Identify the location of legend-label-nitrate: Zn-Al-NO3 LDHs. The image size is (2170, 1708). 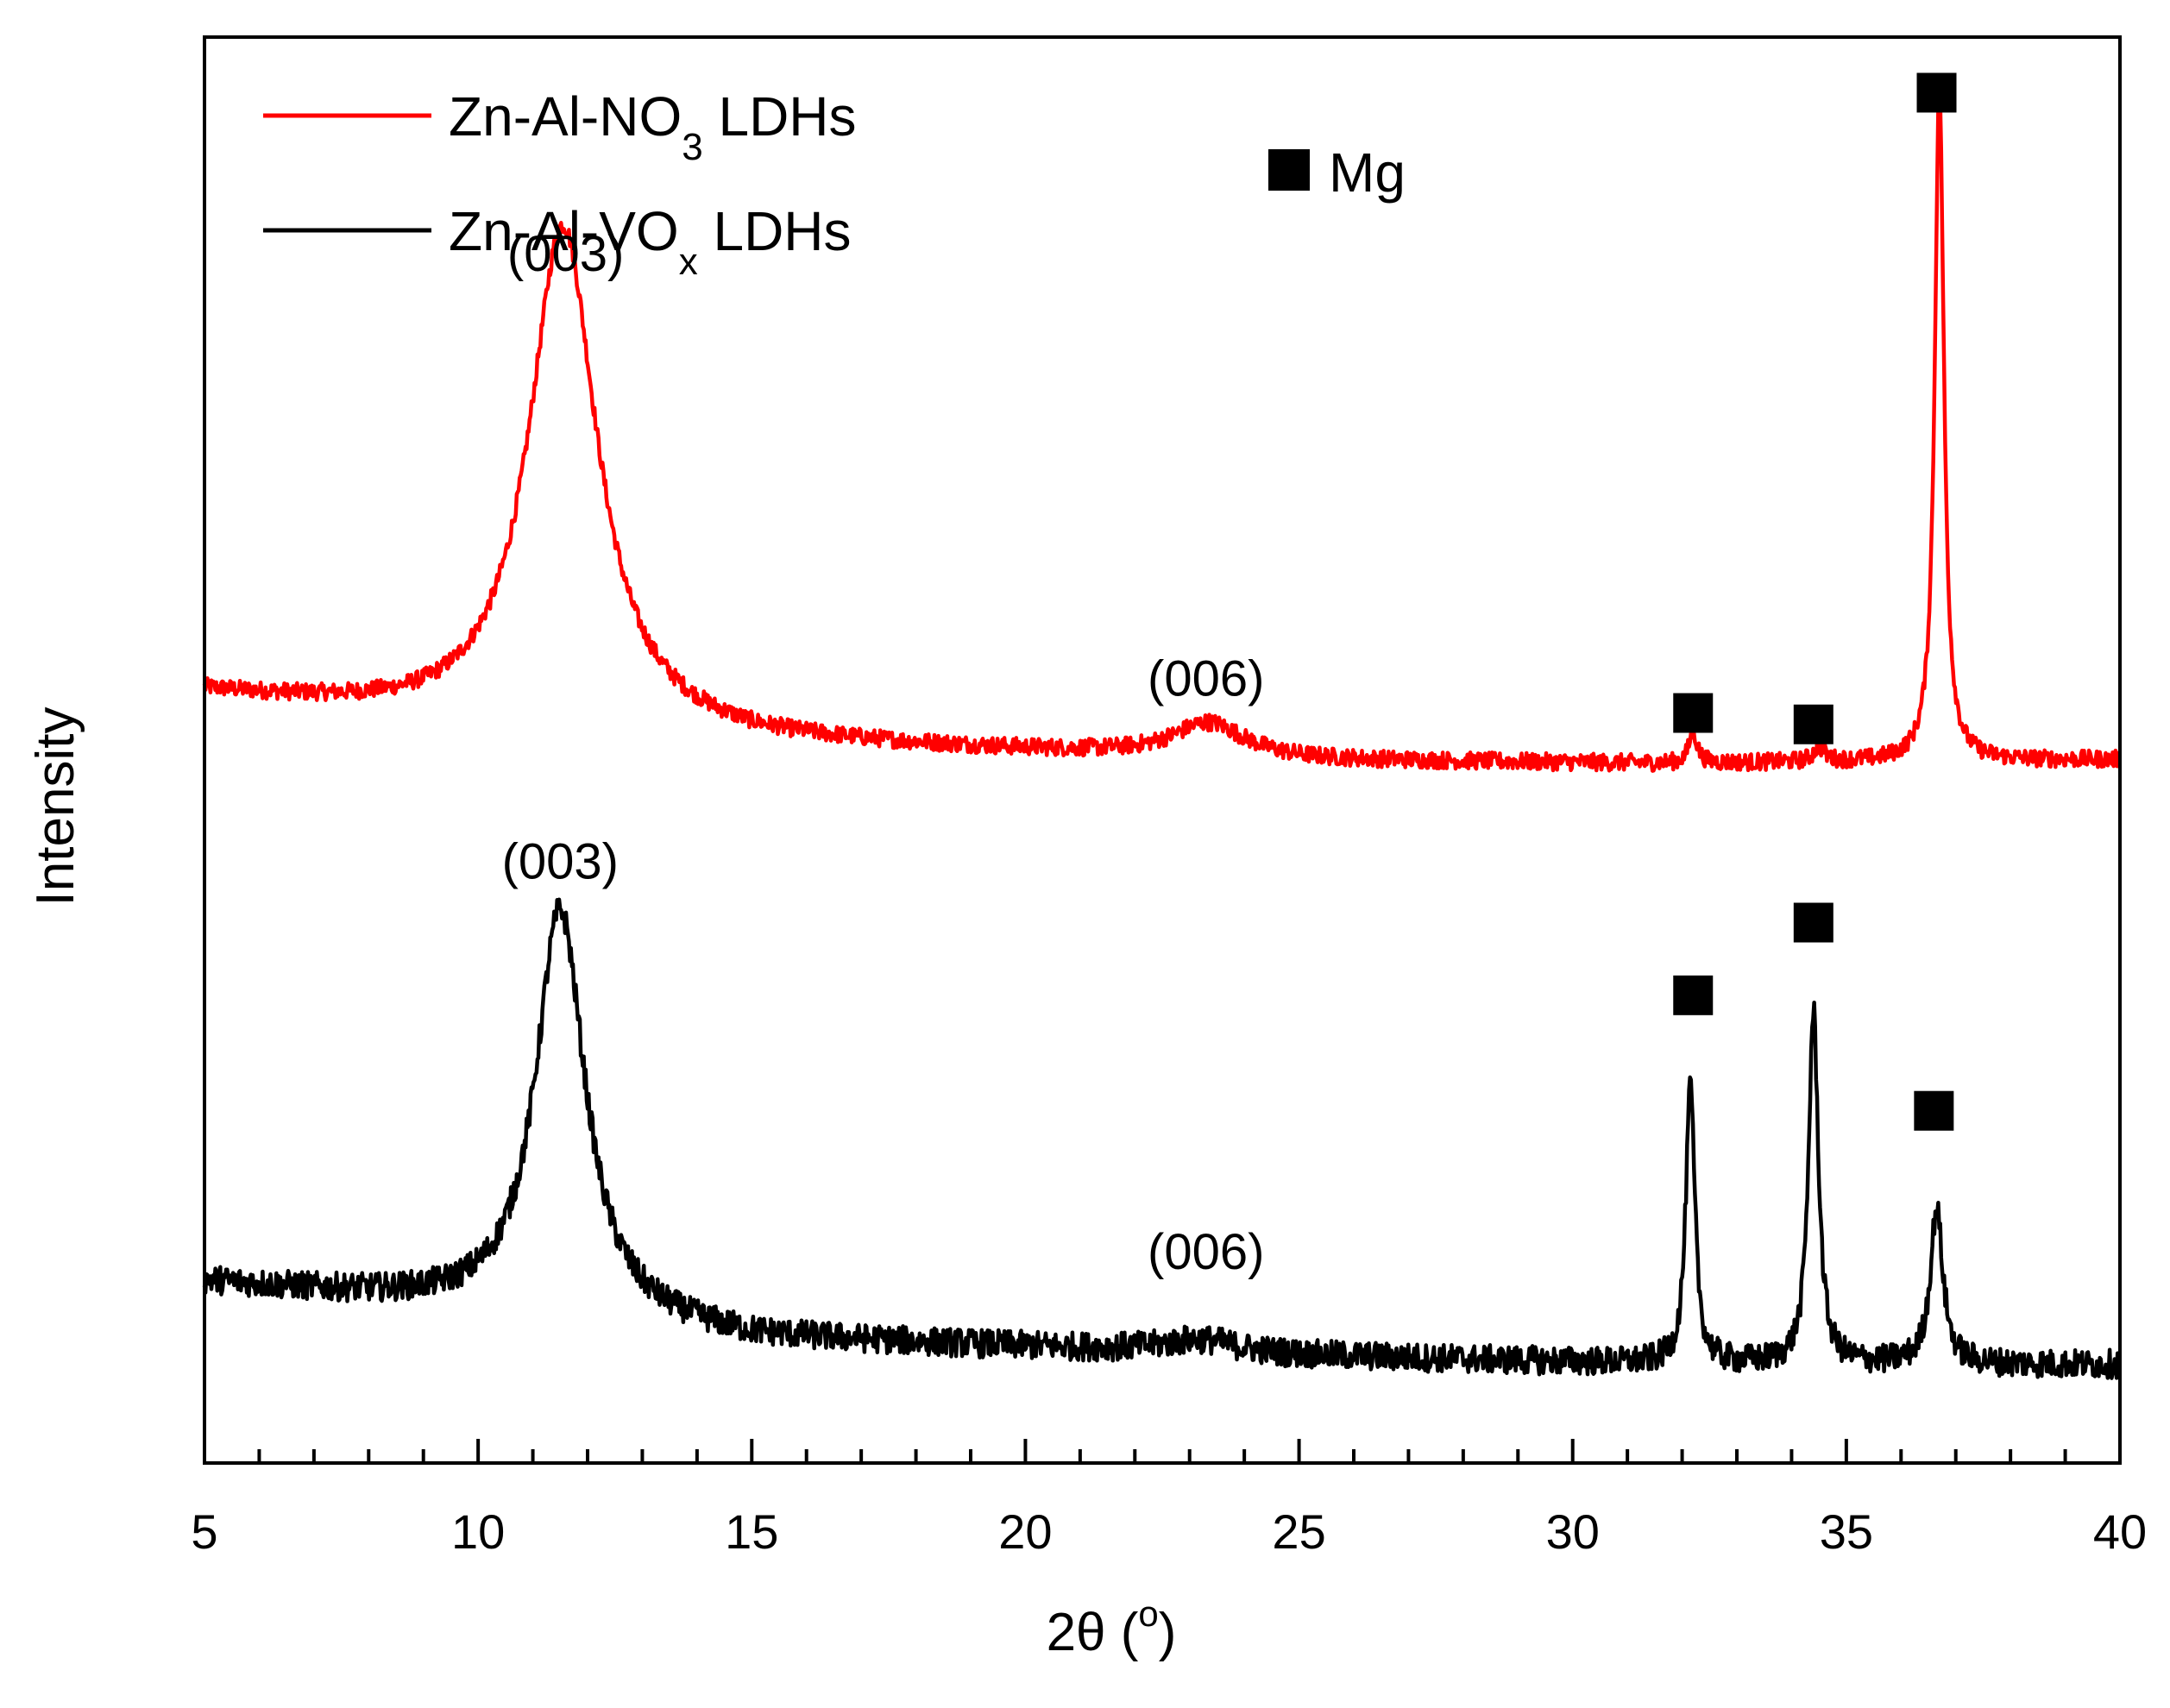
(653, 126).